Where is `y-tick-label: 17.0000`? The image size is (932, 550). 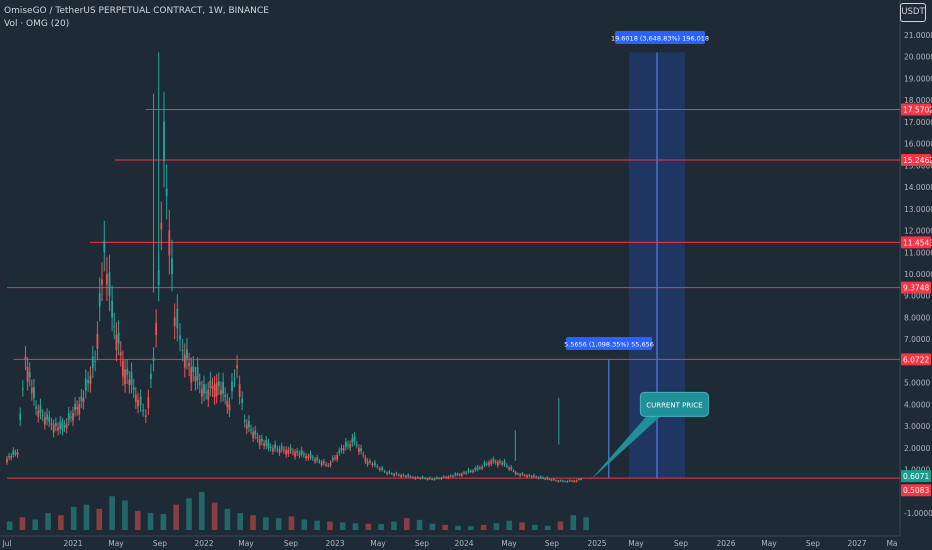 y-tick-label: 17.0000 is located at coordinates (918, 122).